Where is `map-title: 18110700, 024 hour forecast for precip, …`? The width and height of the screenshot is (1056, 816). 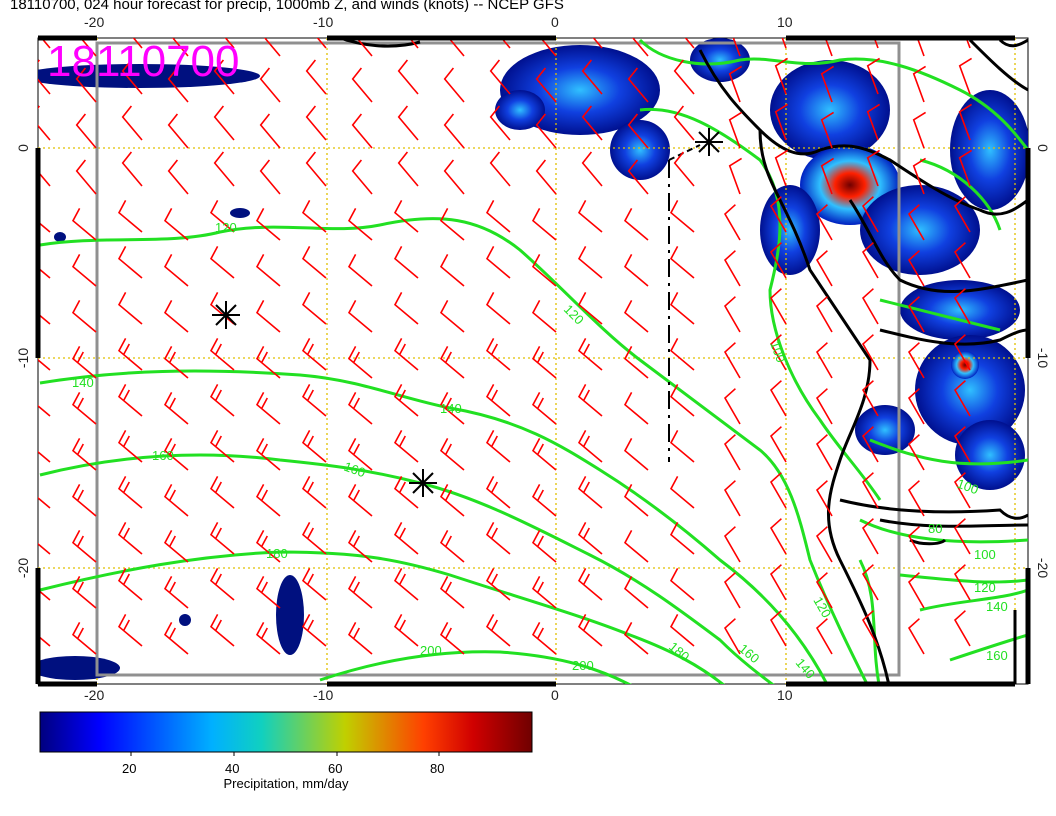
map-title: 18110700, 024 hour forecast for precip, … is located at coordinates (287, 6).